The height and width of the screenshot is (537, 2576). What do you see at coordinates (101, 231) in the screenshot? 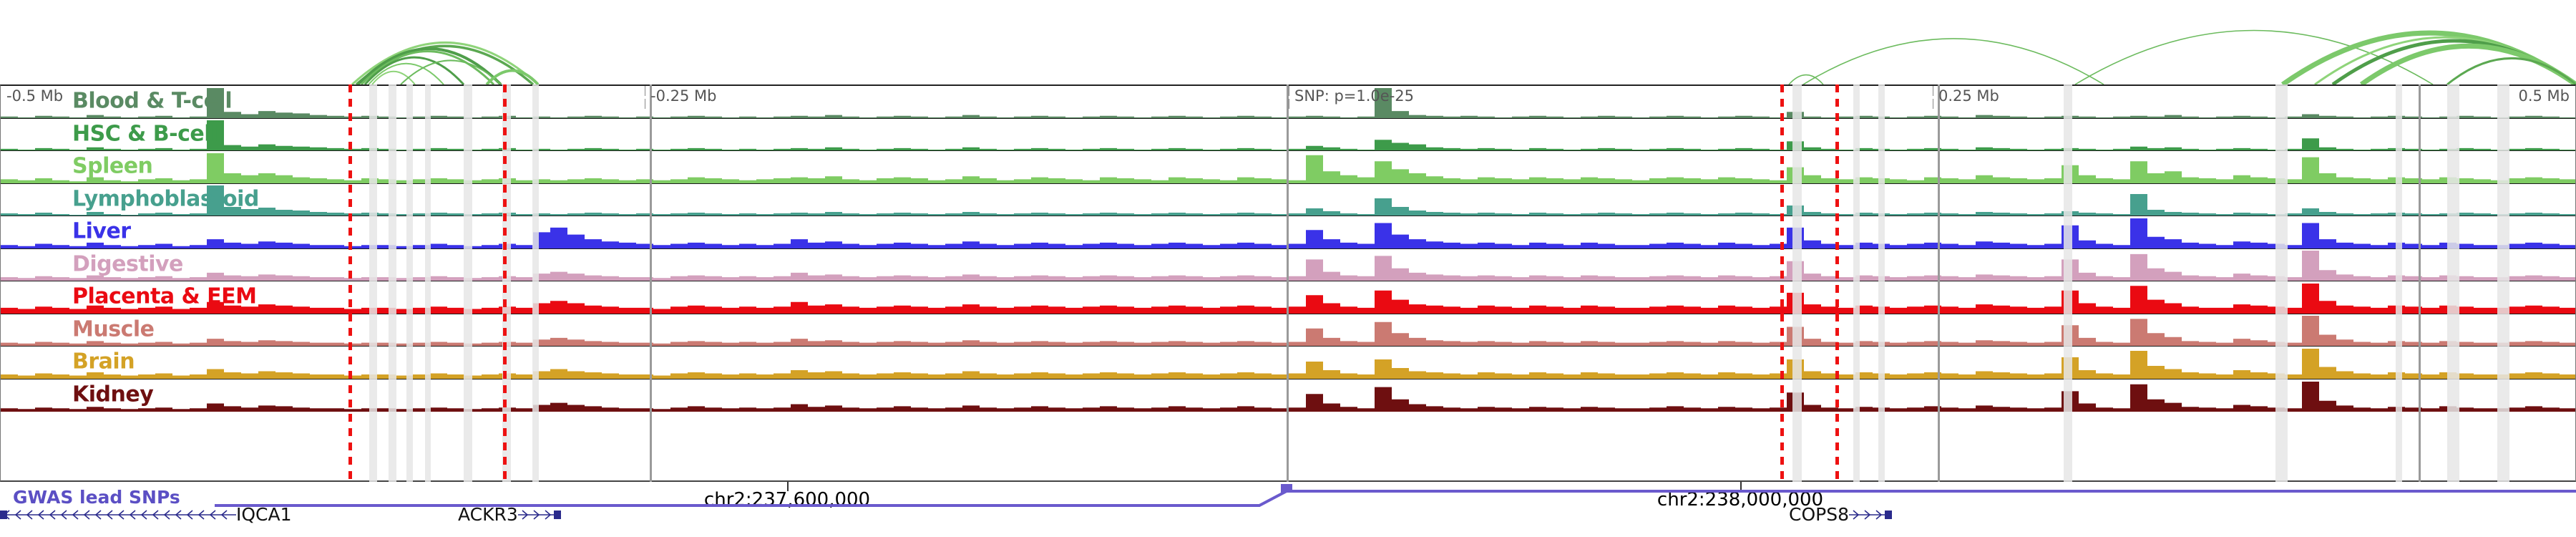
I see `track-label-liver: Liver` at bounding box center [101, 231].